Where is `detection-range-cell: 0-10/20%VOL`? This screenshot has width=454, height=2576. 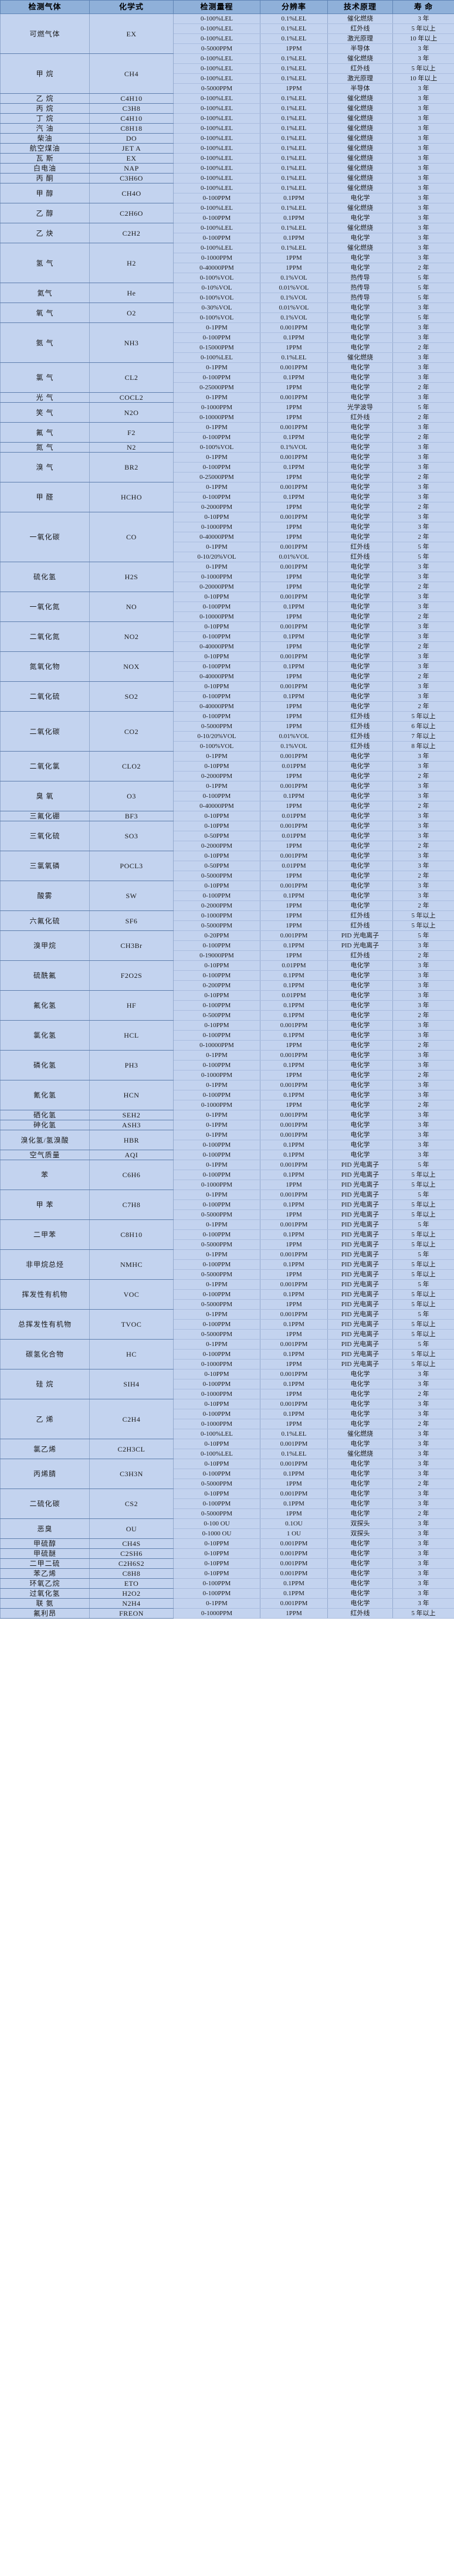 detection-range-cell: 0-10/20%VOL is located at coordinates (216, 736).